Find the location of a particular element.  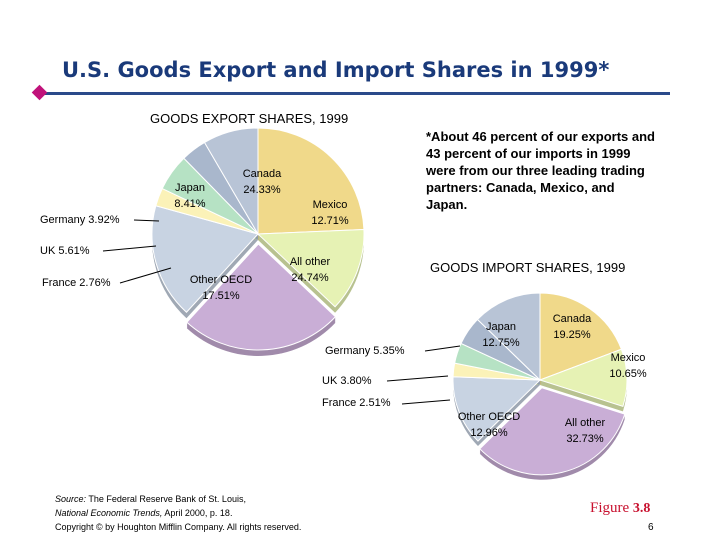

import-label-other-oecd: Other OECD 12.96% is located at coordinates (489, 425).